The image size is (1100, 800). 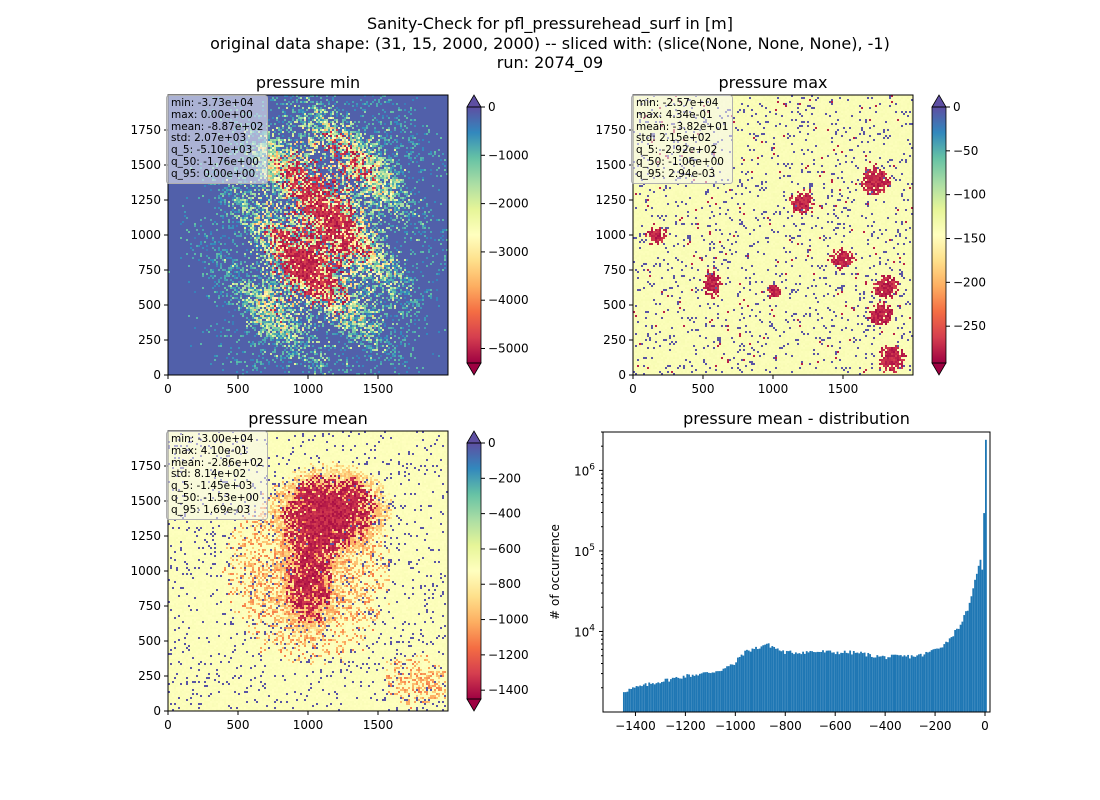 What do you see at coordinates (215, 497) in the screenshot?
I see `stat-q50: q_50: -1.53e+00` at bounding box center [215, 497].